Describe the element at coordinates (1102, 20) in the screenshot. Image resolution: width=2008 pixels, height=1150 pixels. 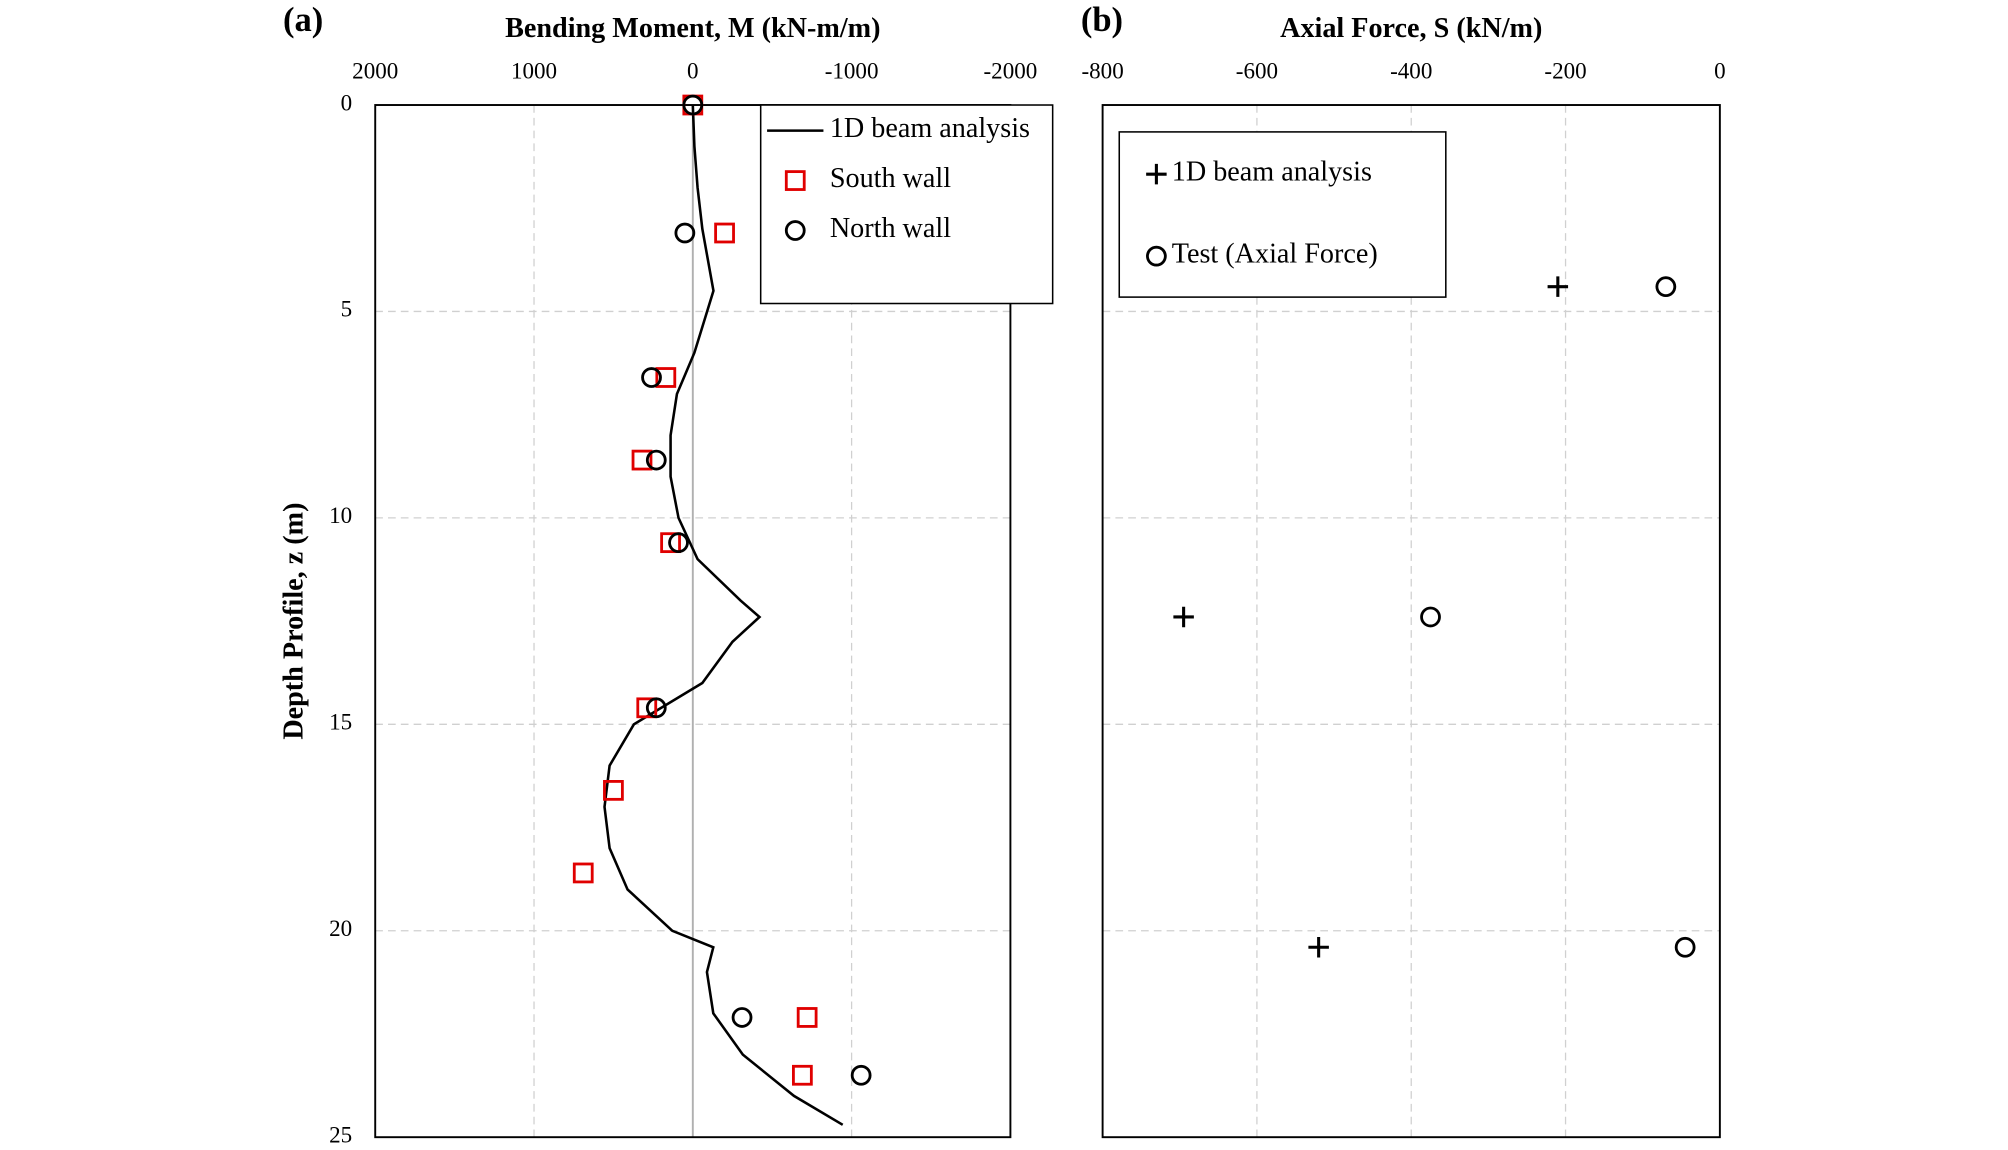
I see `panel-label: (b)` at that location.